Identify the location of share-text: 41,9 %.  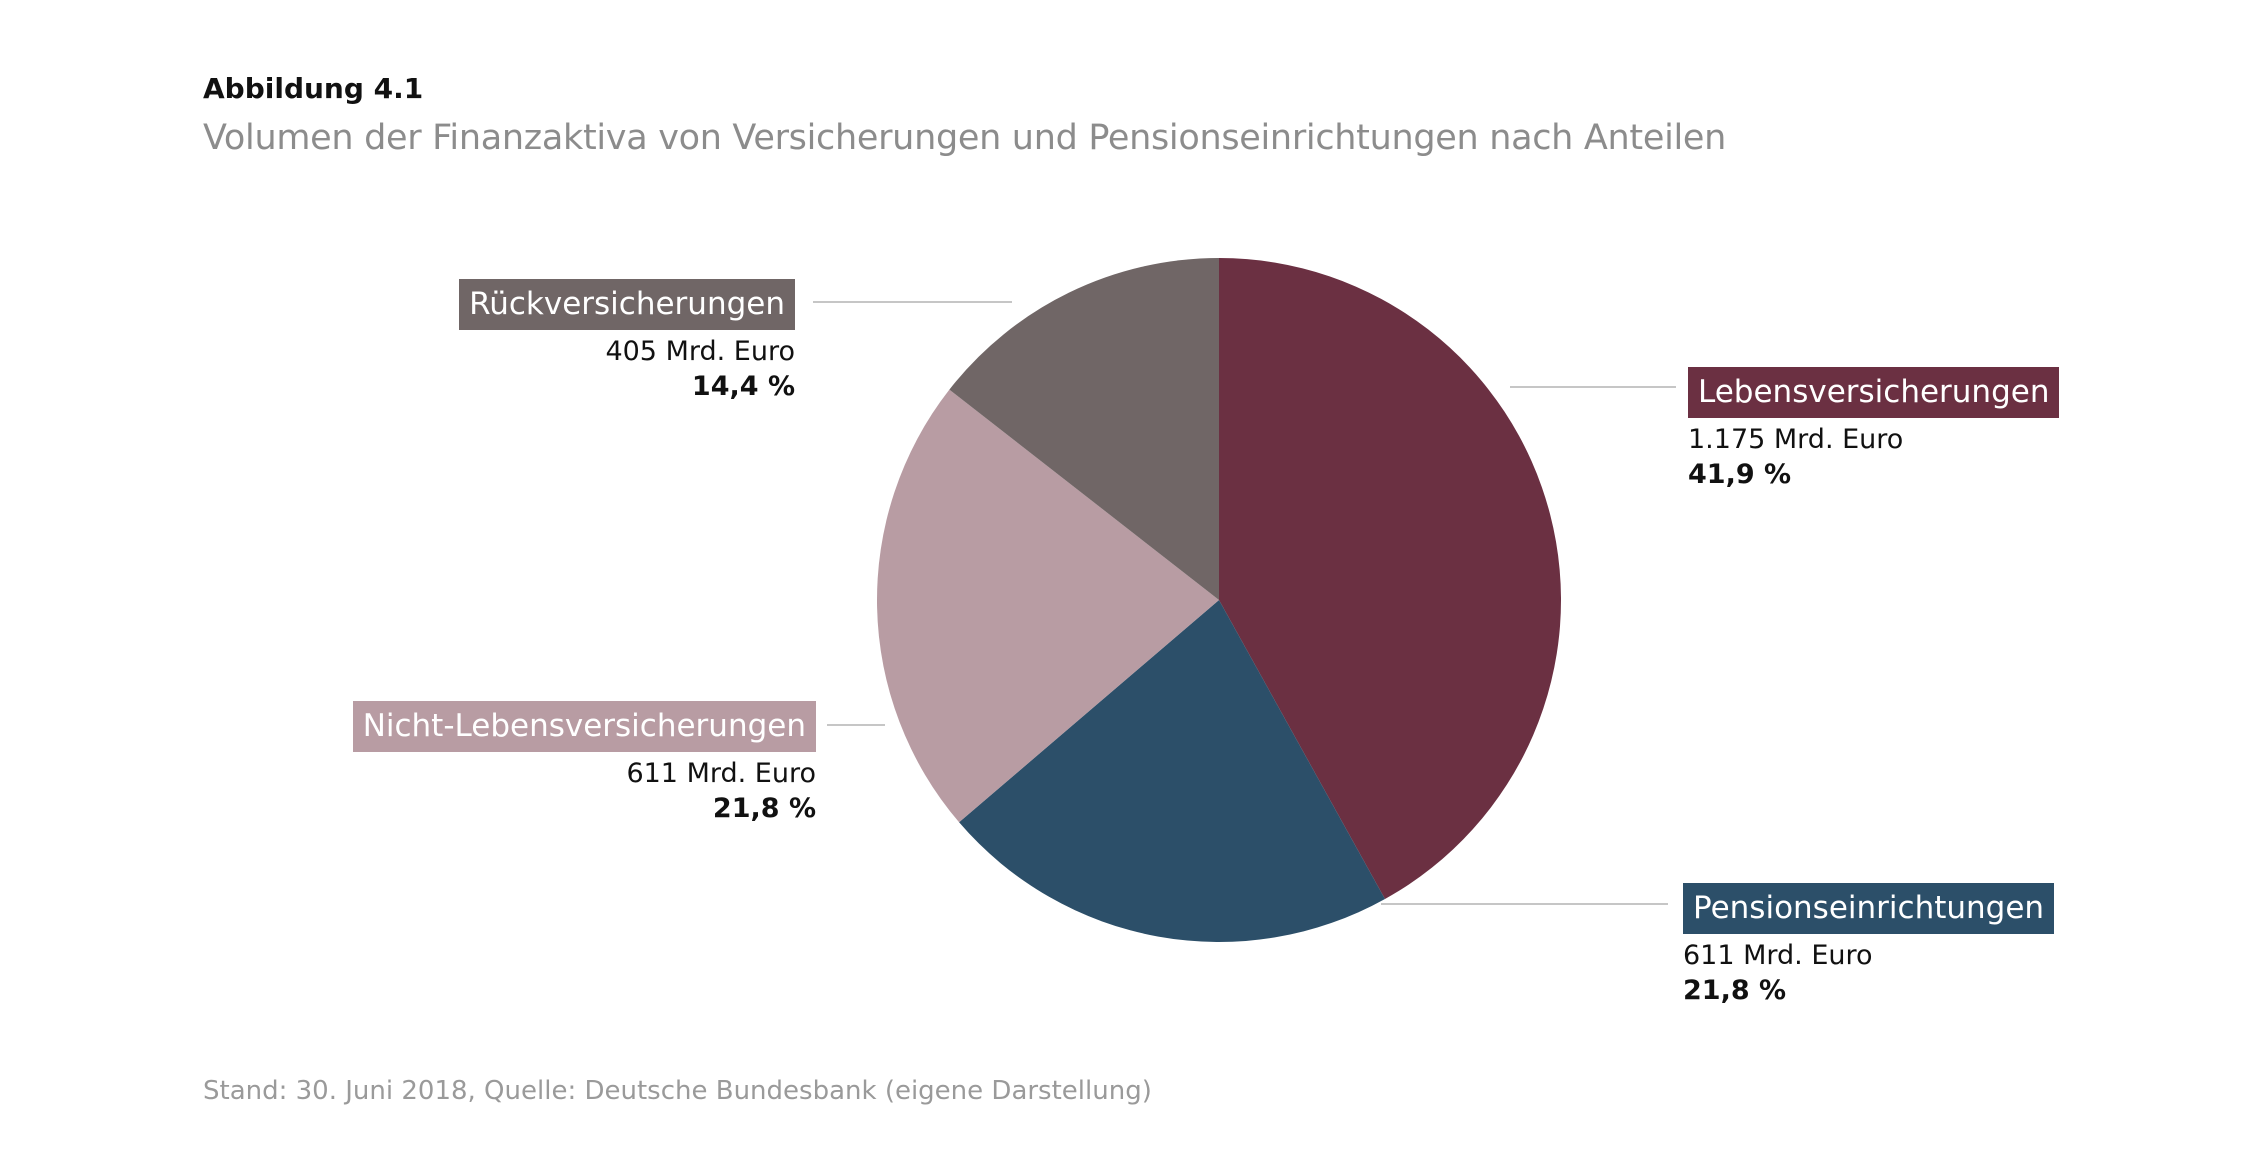
(1740, 474).